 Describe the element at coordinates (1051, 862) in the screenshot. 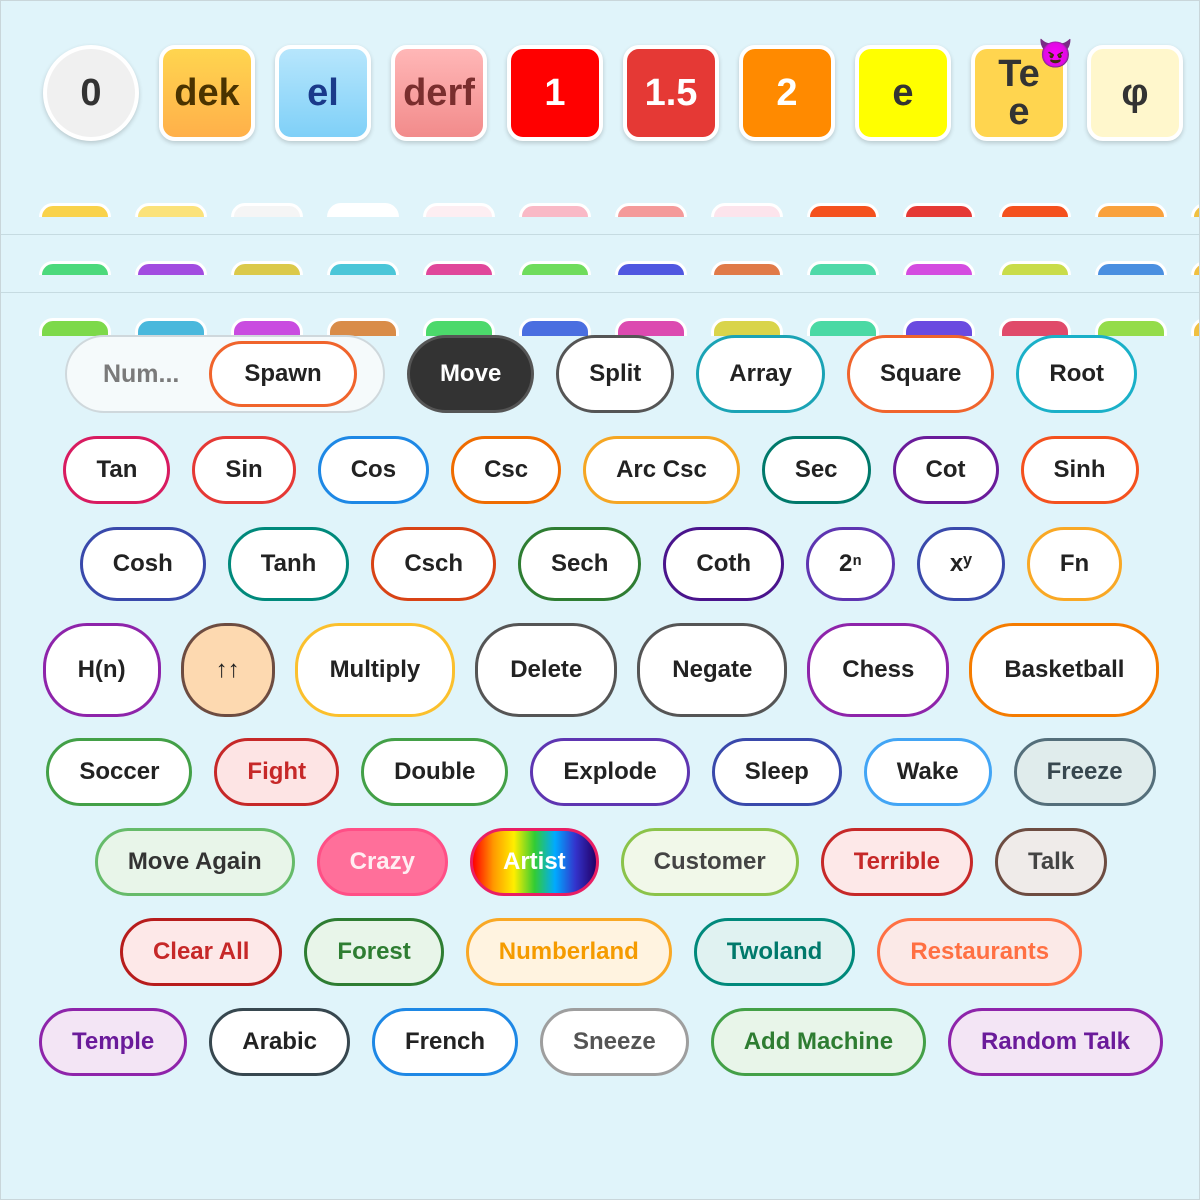

I see `action-button: Talk` at that location.